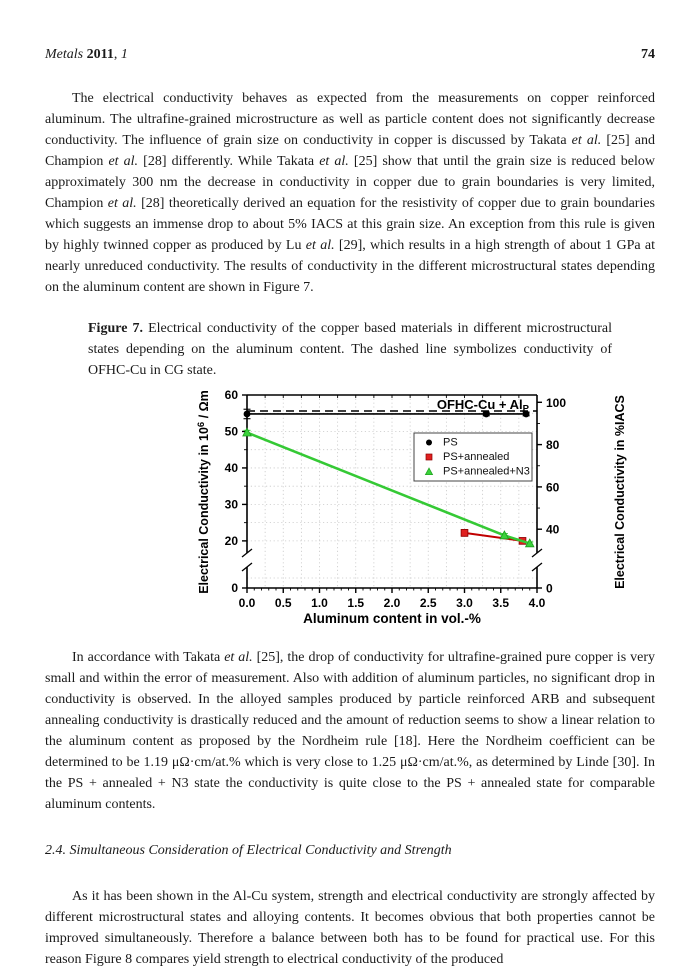 Image resolution: width=700 pixels, height=970 pixels. Describe the element at coordinates (388, 487) in the screenshot. I see `series-PS+annealed+N3` at that location.